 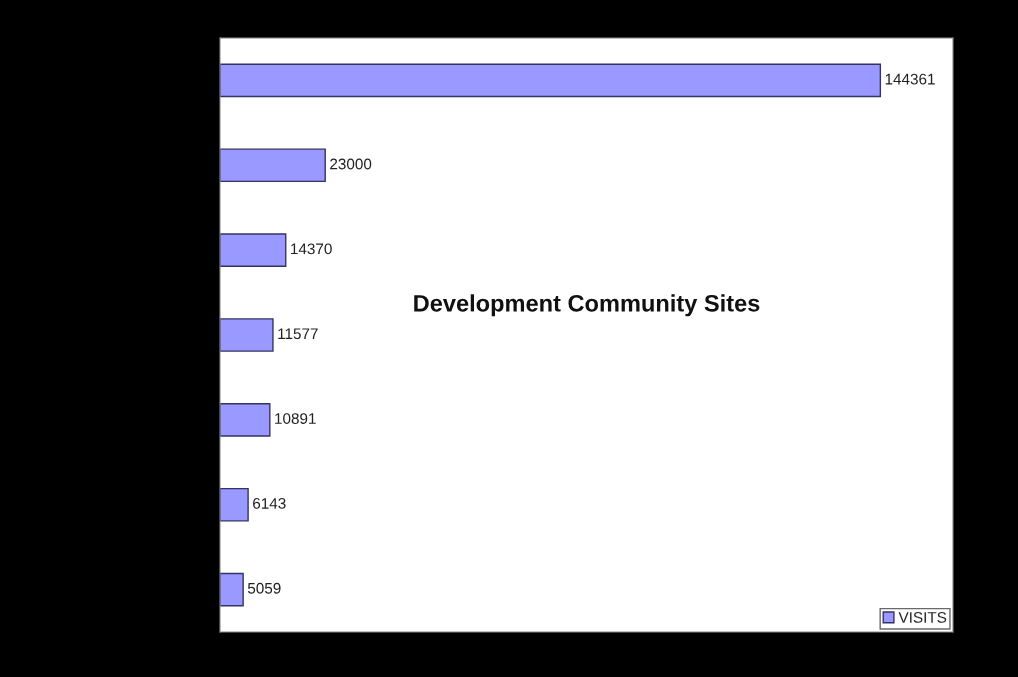 What do you see at coordinates (922, 617) in the screenshot?
I see `legend-label: VISITS` at bounding box center [922, 617].